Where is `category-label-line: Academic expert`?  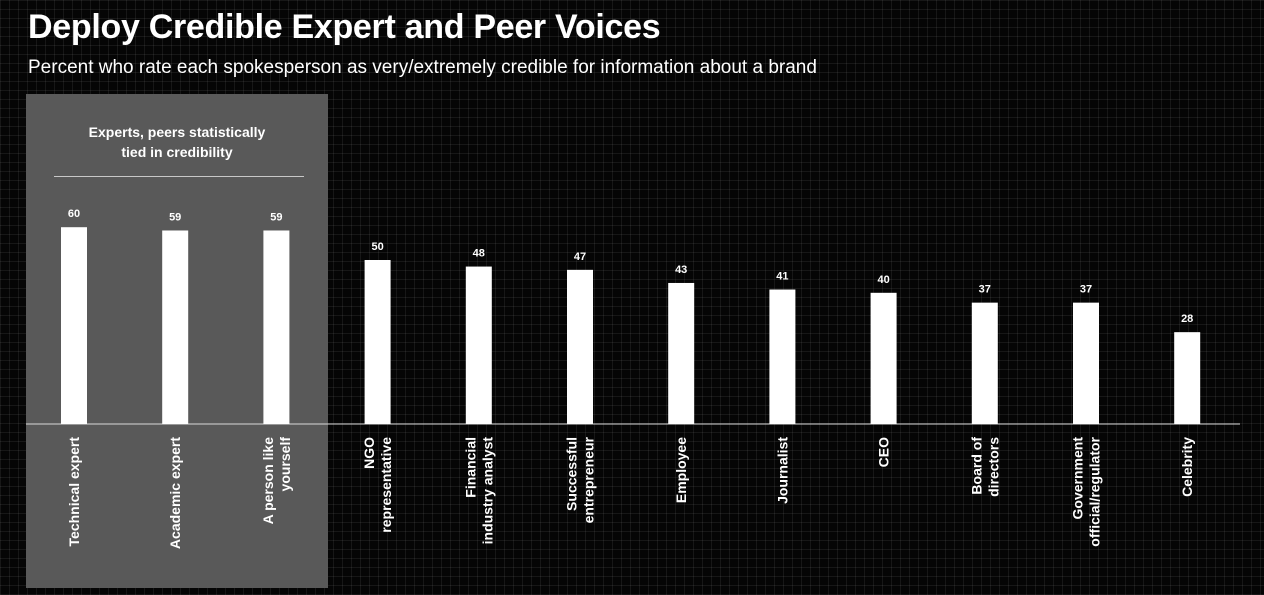 category-label-line: Academic expert is located at coordinates (175, 493).